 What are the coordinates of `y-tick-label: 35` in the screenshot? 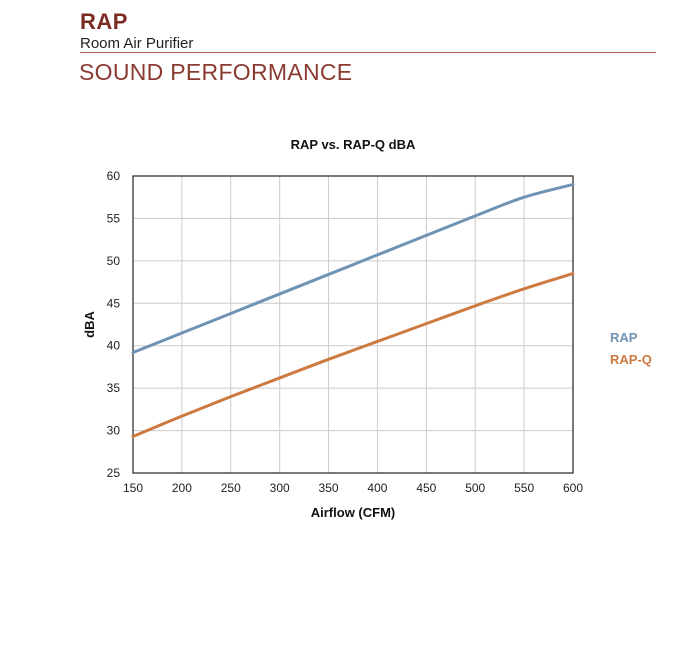 It's located at (114, 388).